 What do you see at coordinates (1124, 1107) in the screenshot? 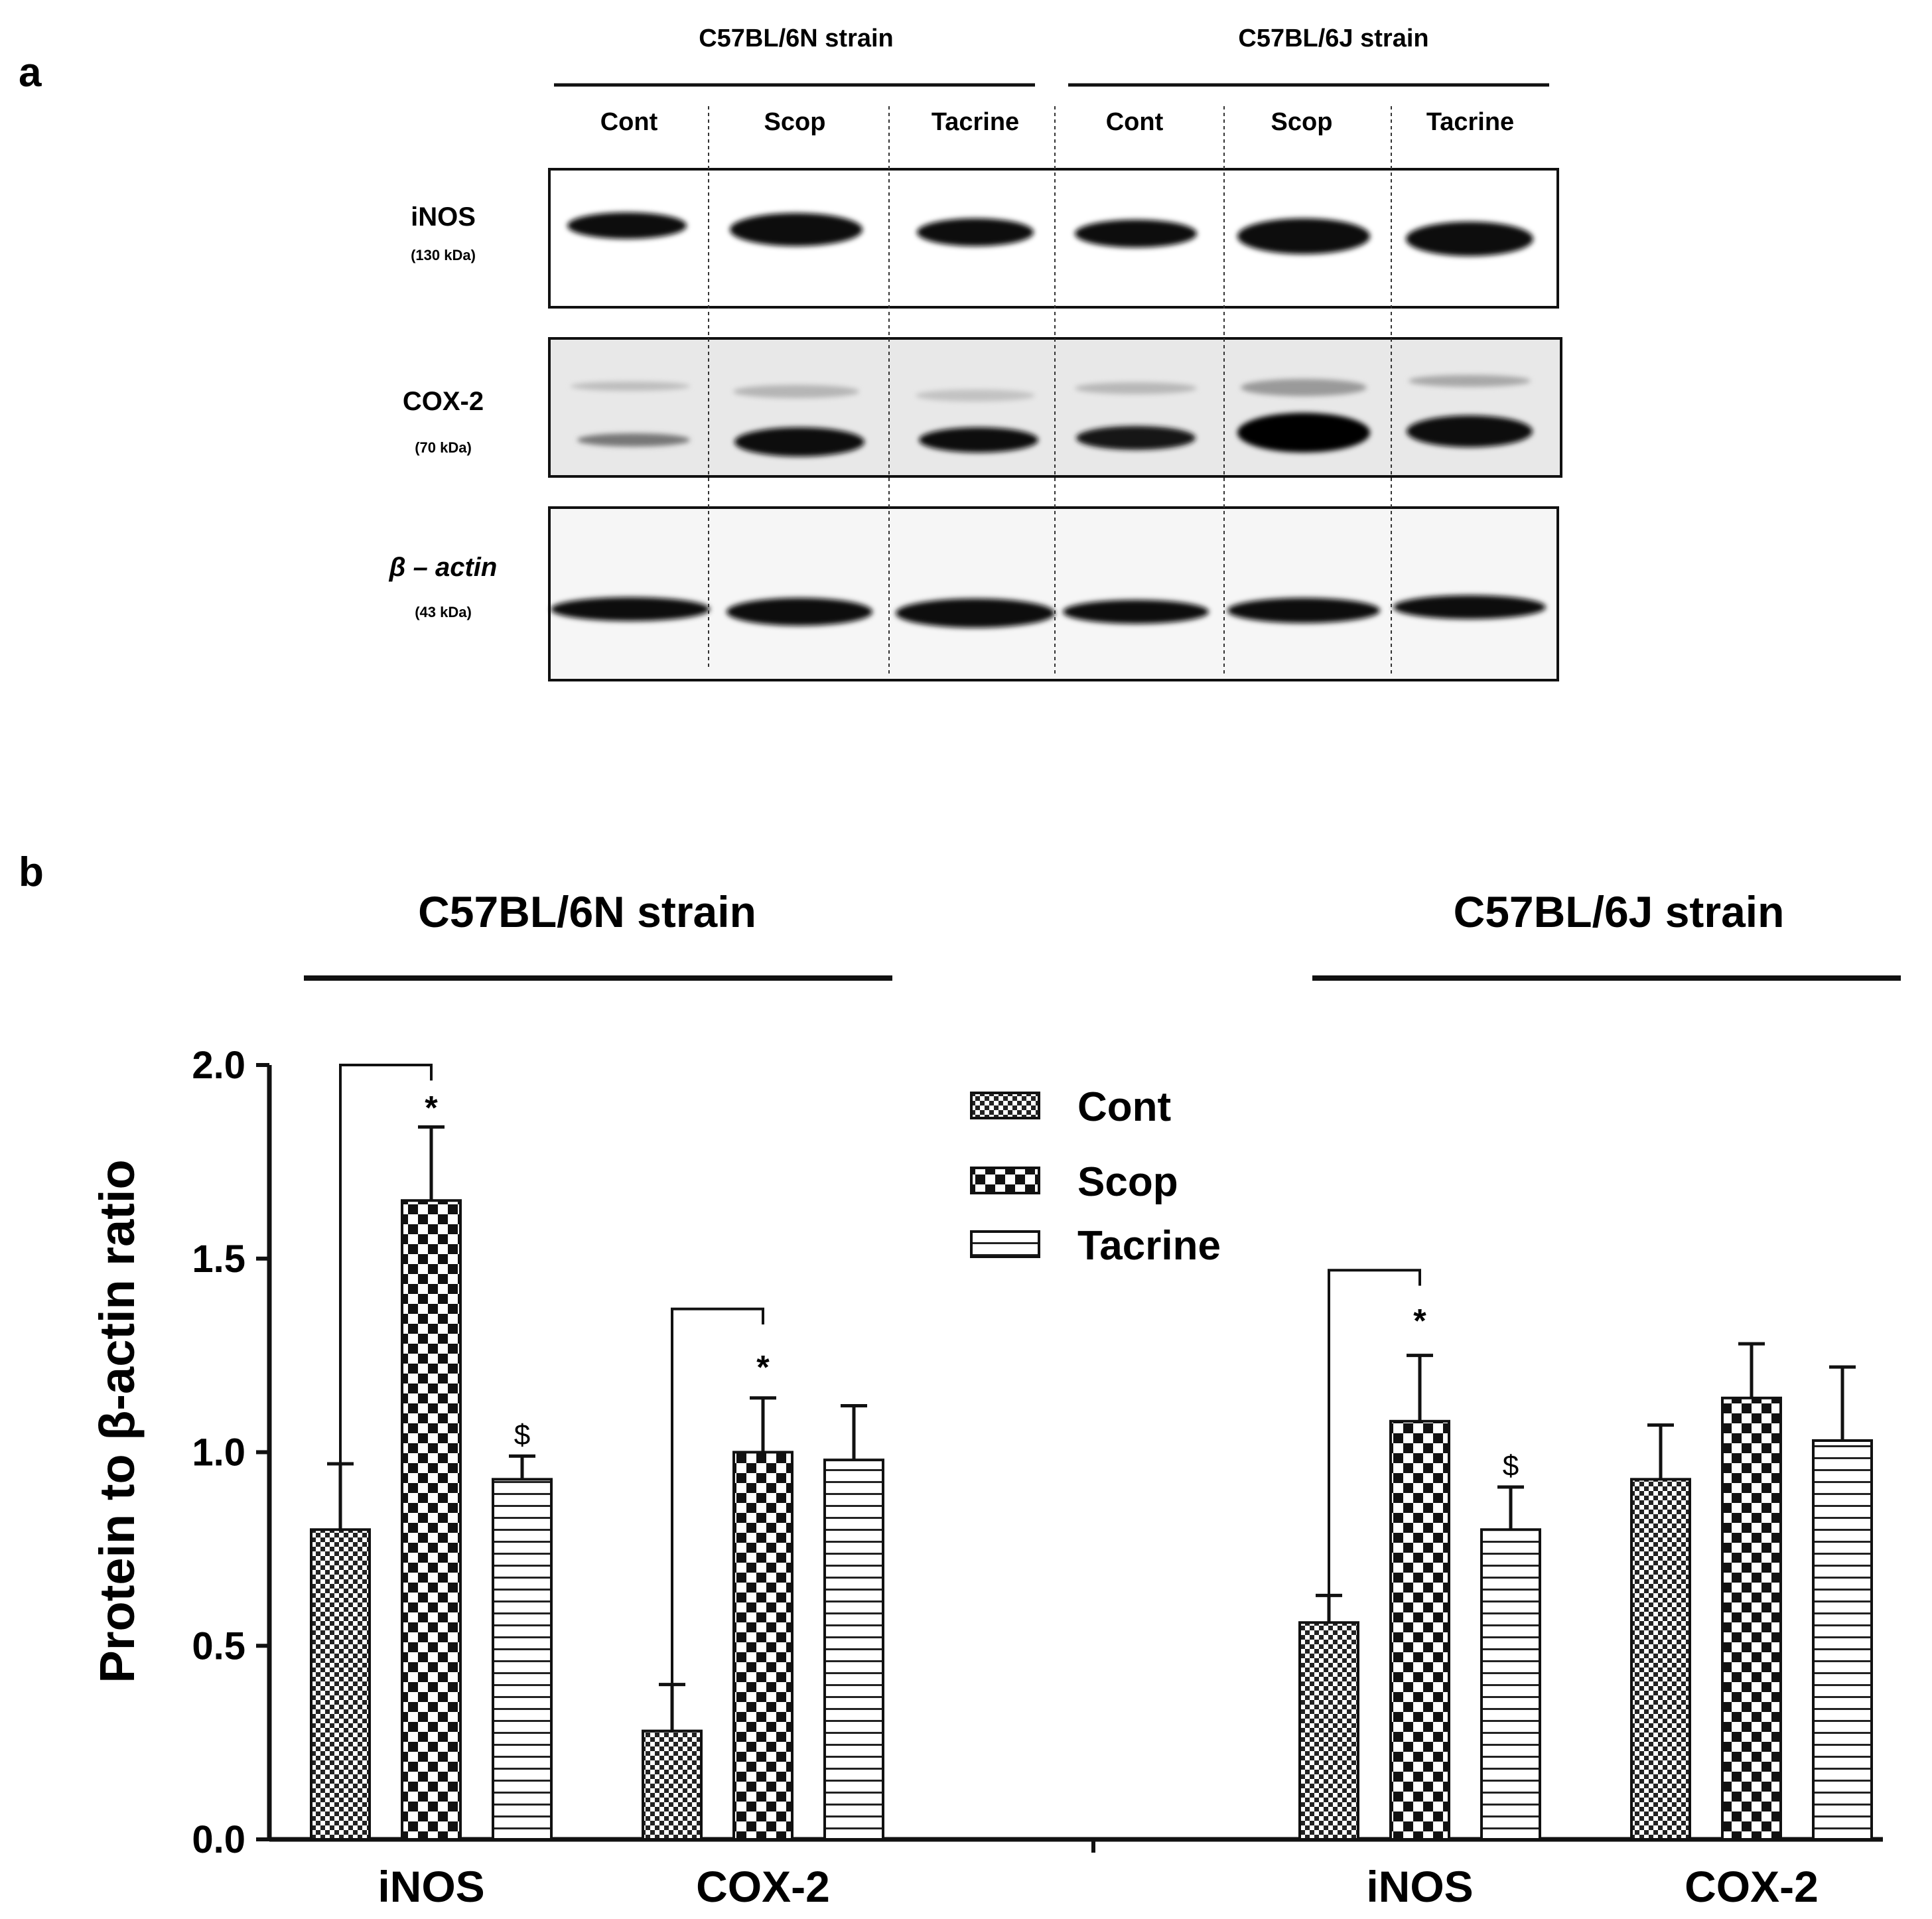
I see `legend-label-cont: Cont` at bounding box center [1124, 1107].